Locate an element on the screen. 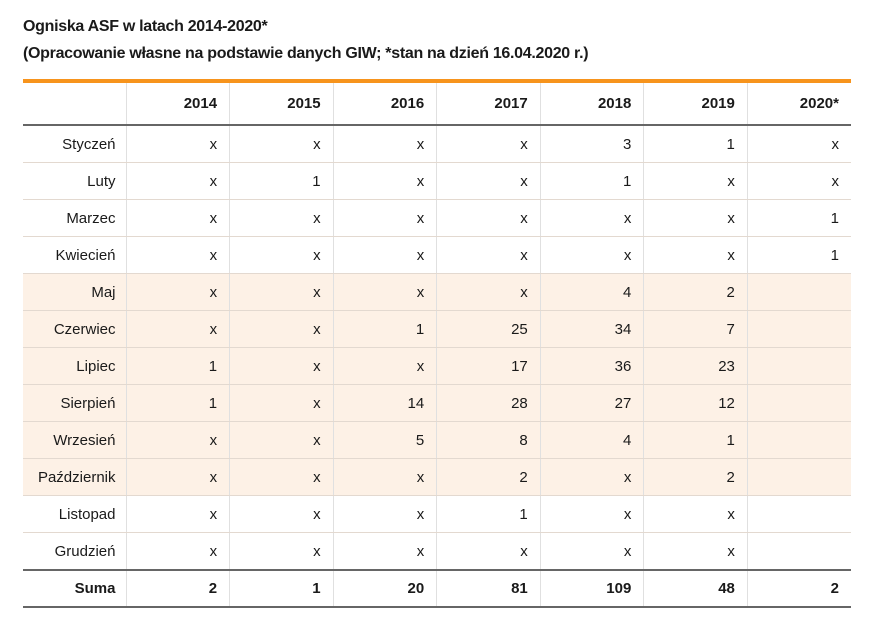 This screenshot has width=870, height=627. value-cell: 27 is located at coordinates (591, 403).